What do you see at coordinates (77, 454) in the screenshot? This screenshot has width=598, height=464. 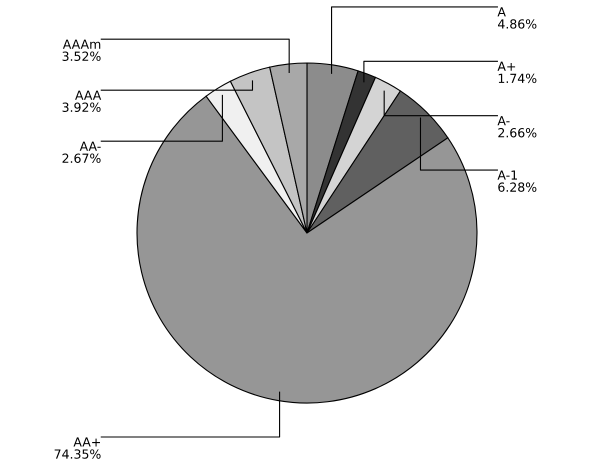 I see `data-label: 74.35%` at bounding box center [77, 454].